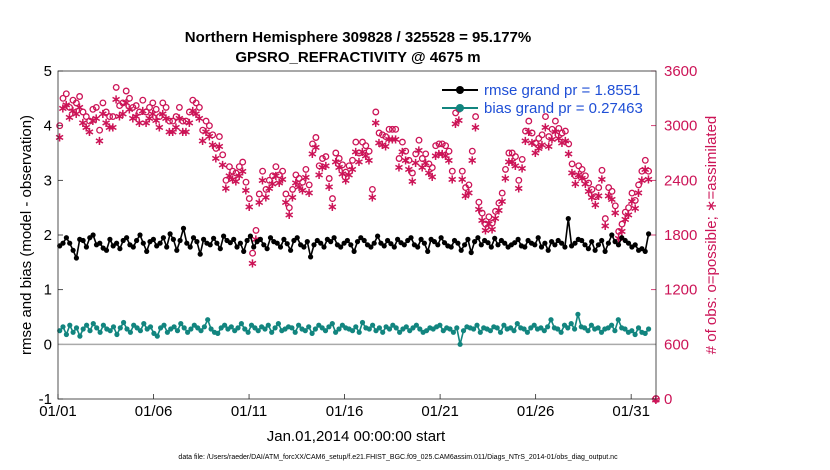 The image size is (830, 470). Describe the element at coordinates (680, 235) in the screenshot. I see `y2-tick-label: 1800` at that location.